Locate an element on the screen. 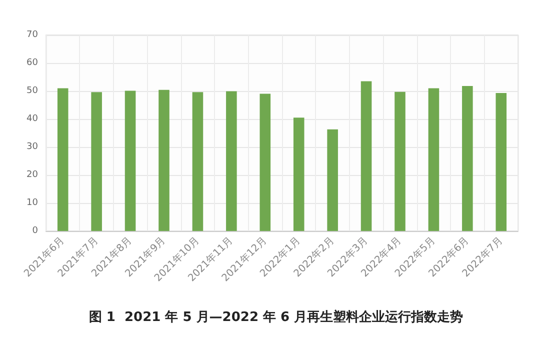 The height and width of the screenshot is (344, 552). y-tick-label: 50 is located at coordinates (32, 91).